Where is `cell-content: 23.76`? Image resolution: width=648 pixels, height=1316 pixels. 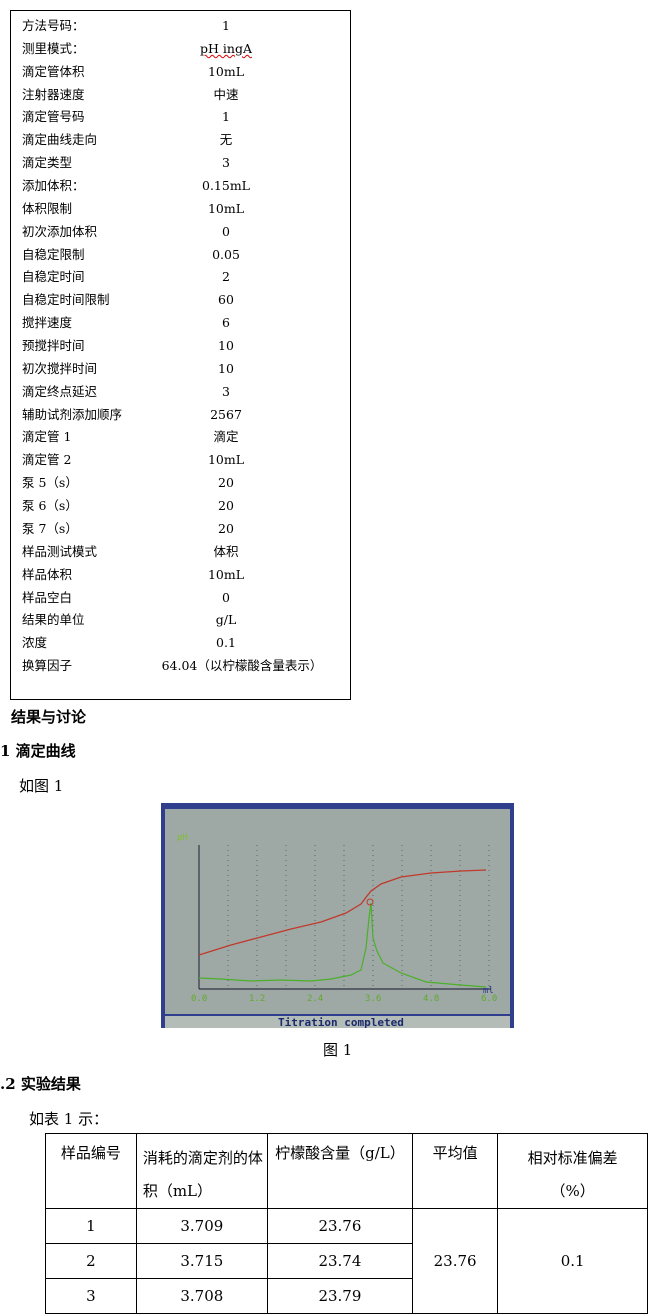 cell-content: 23.76 is located at coordinates (340, 1226).